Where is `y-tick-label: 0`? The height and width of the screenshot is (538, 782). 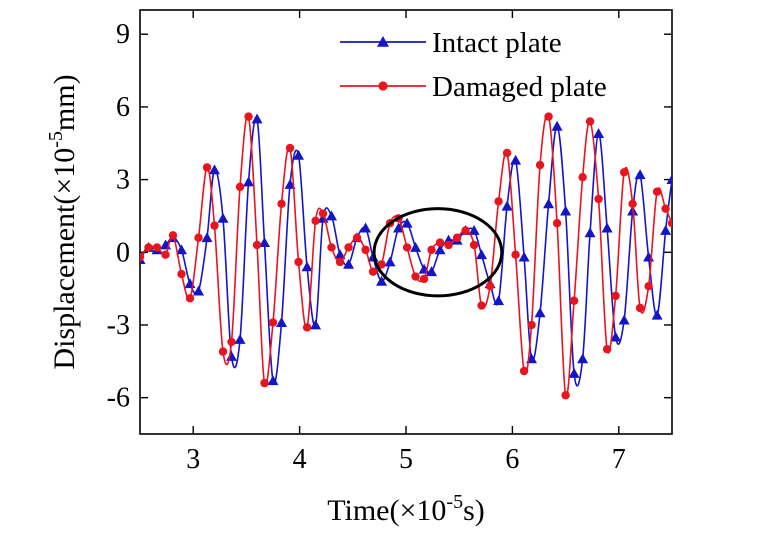 y-tick-label: 0 is located at coordinates (123, 252).